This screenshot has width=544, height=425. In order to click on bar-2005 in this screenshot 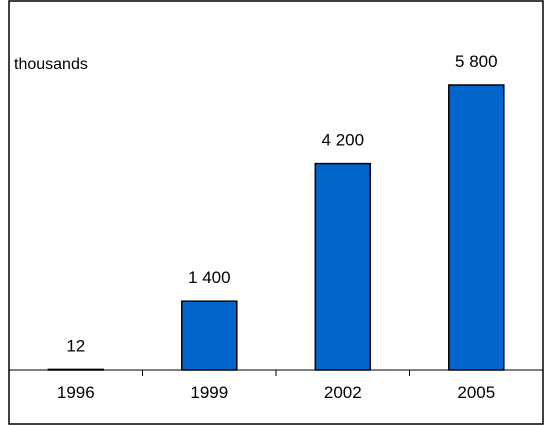, I will do `click(476, 227)`.